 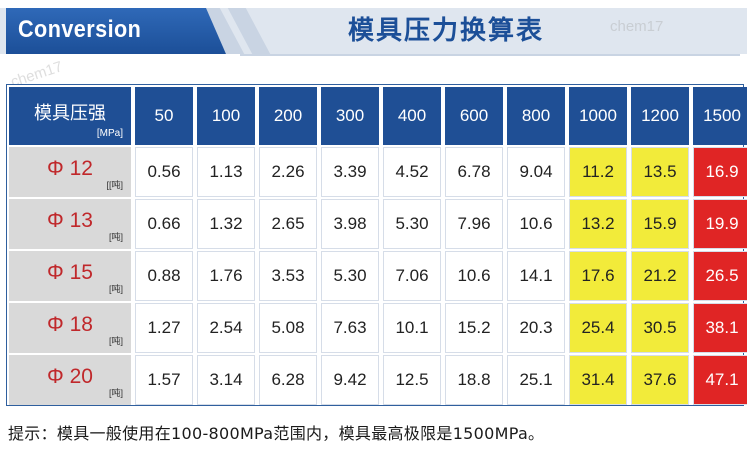 I want to click on row-header: Φ 12 [[吨], so click(x=70, y=172).